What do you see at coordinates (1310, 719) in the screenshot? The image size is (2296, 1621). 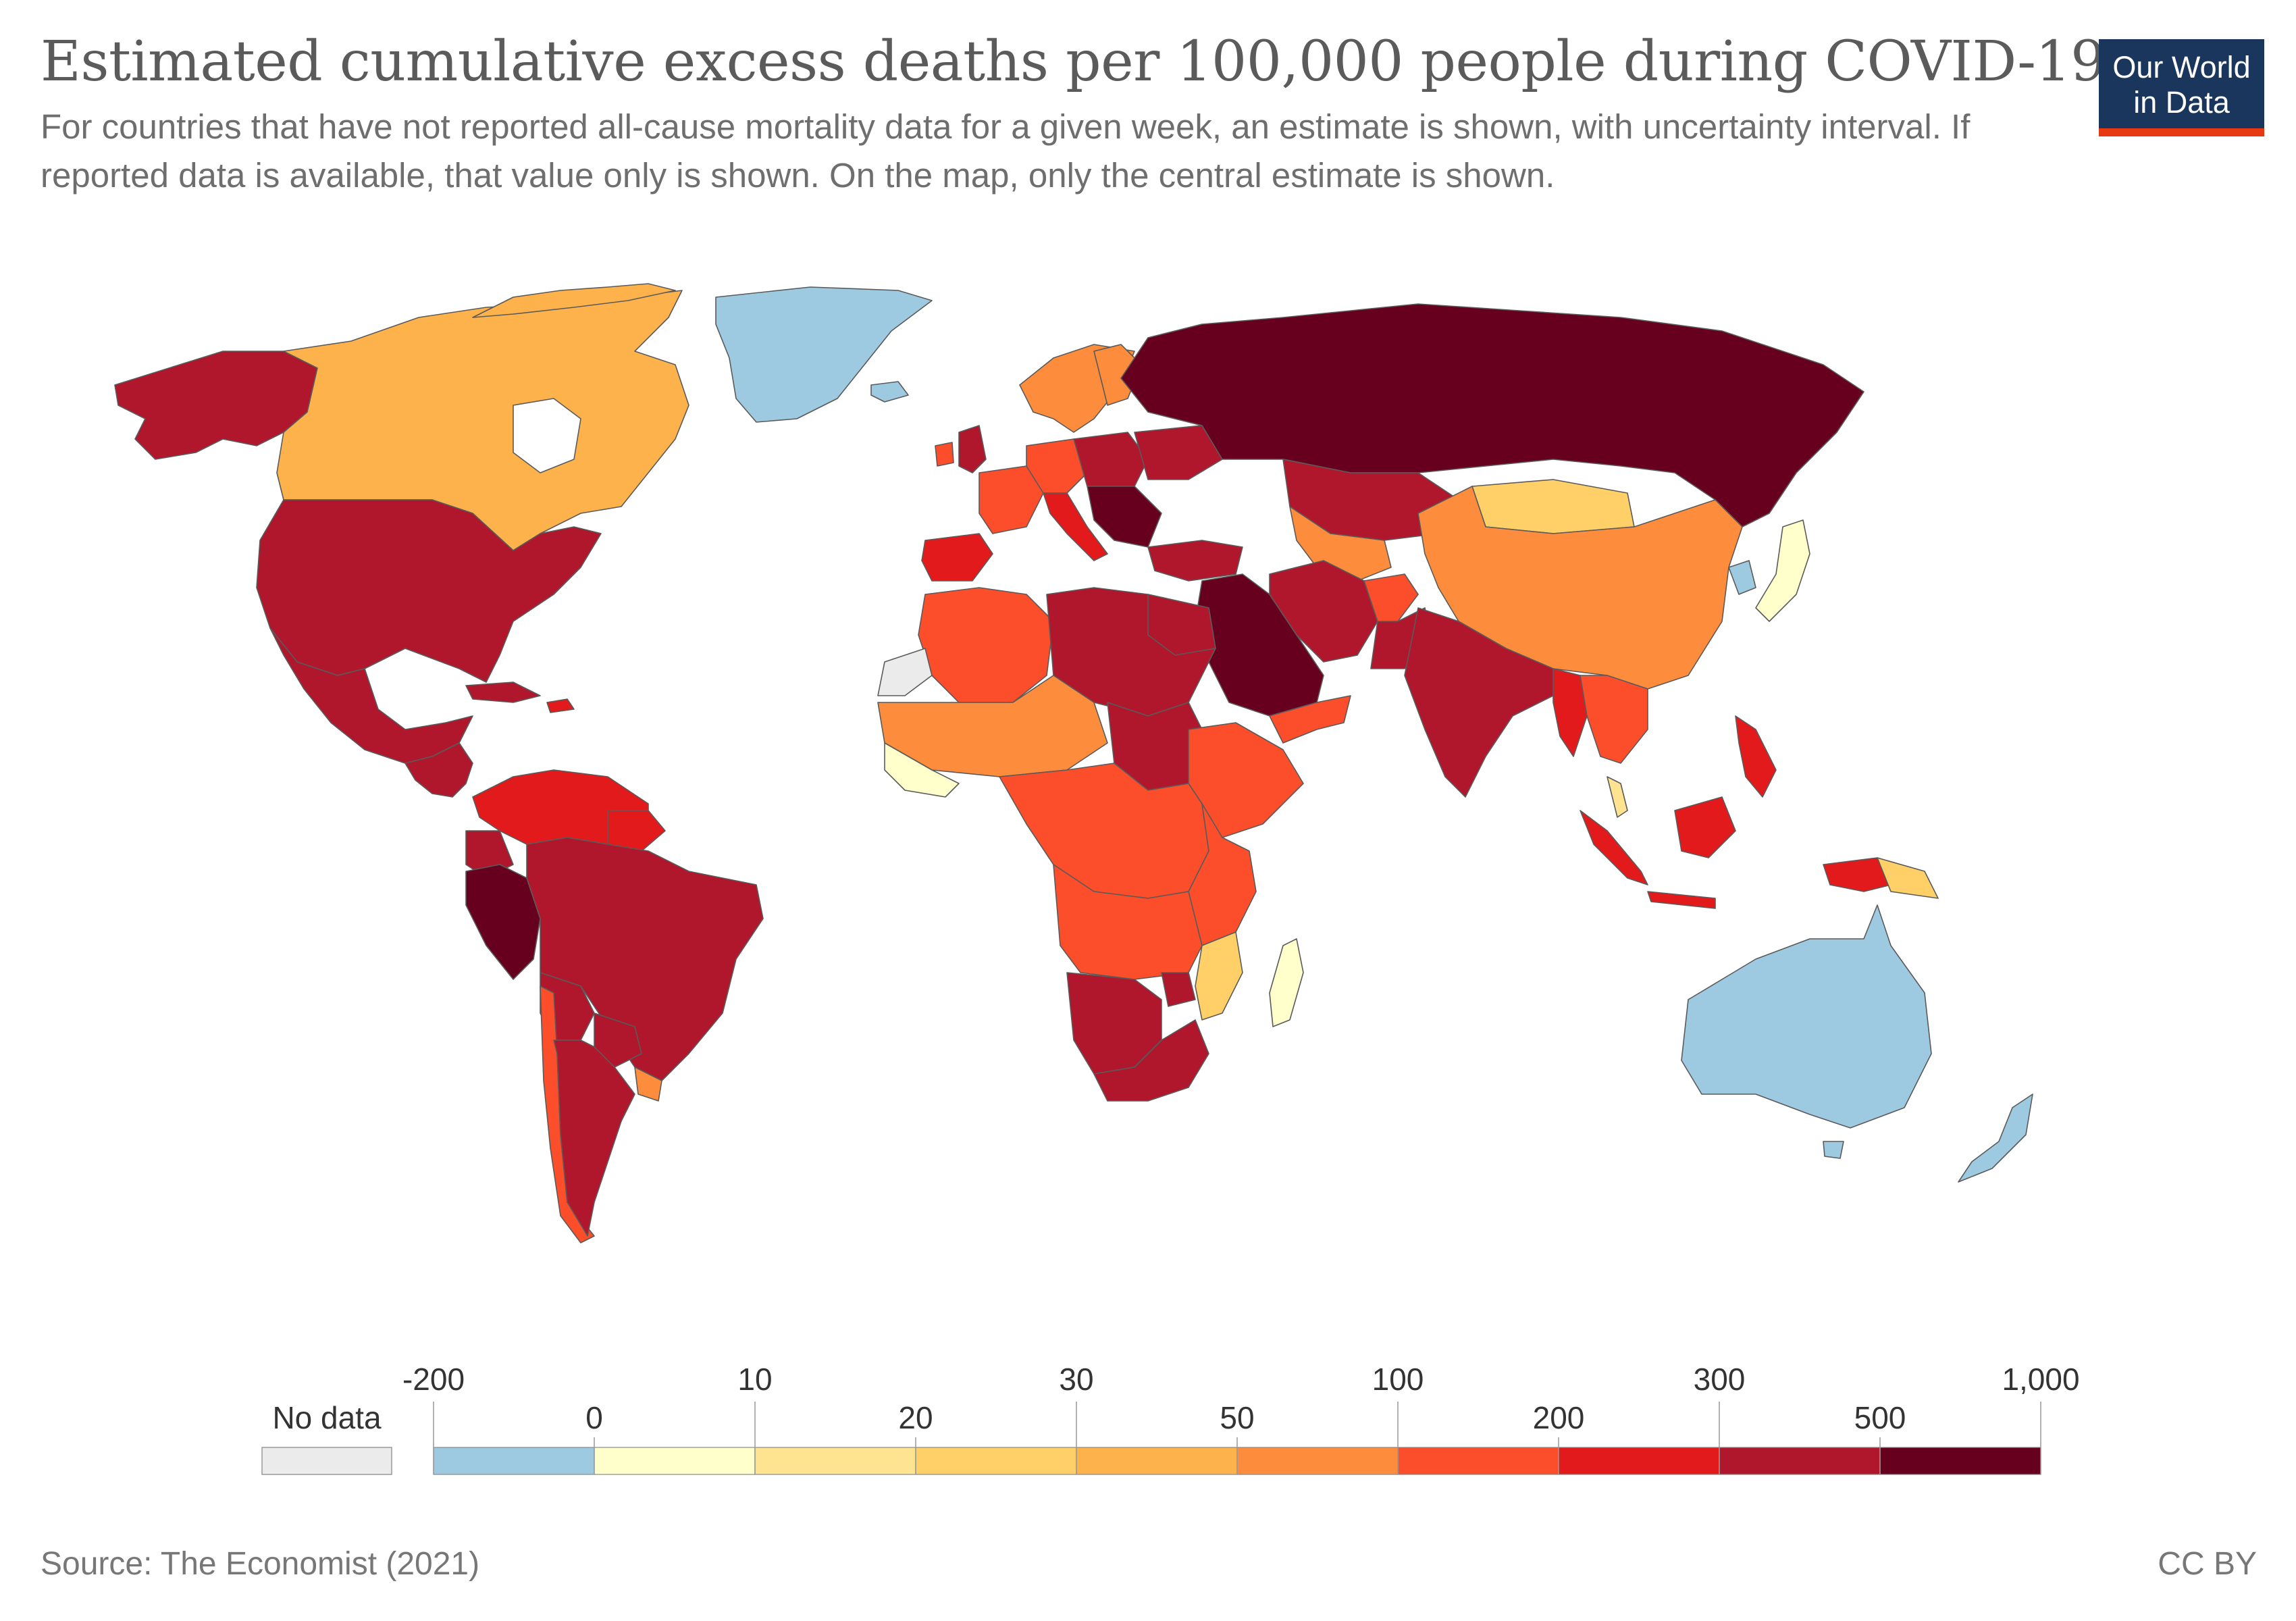 I see `region-arabian-coast` at bounding box center [1310, 719].